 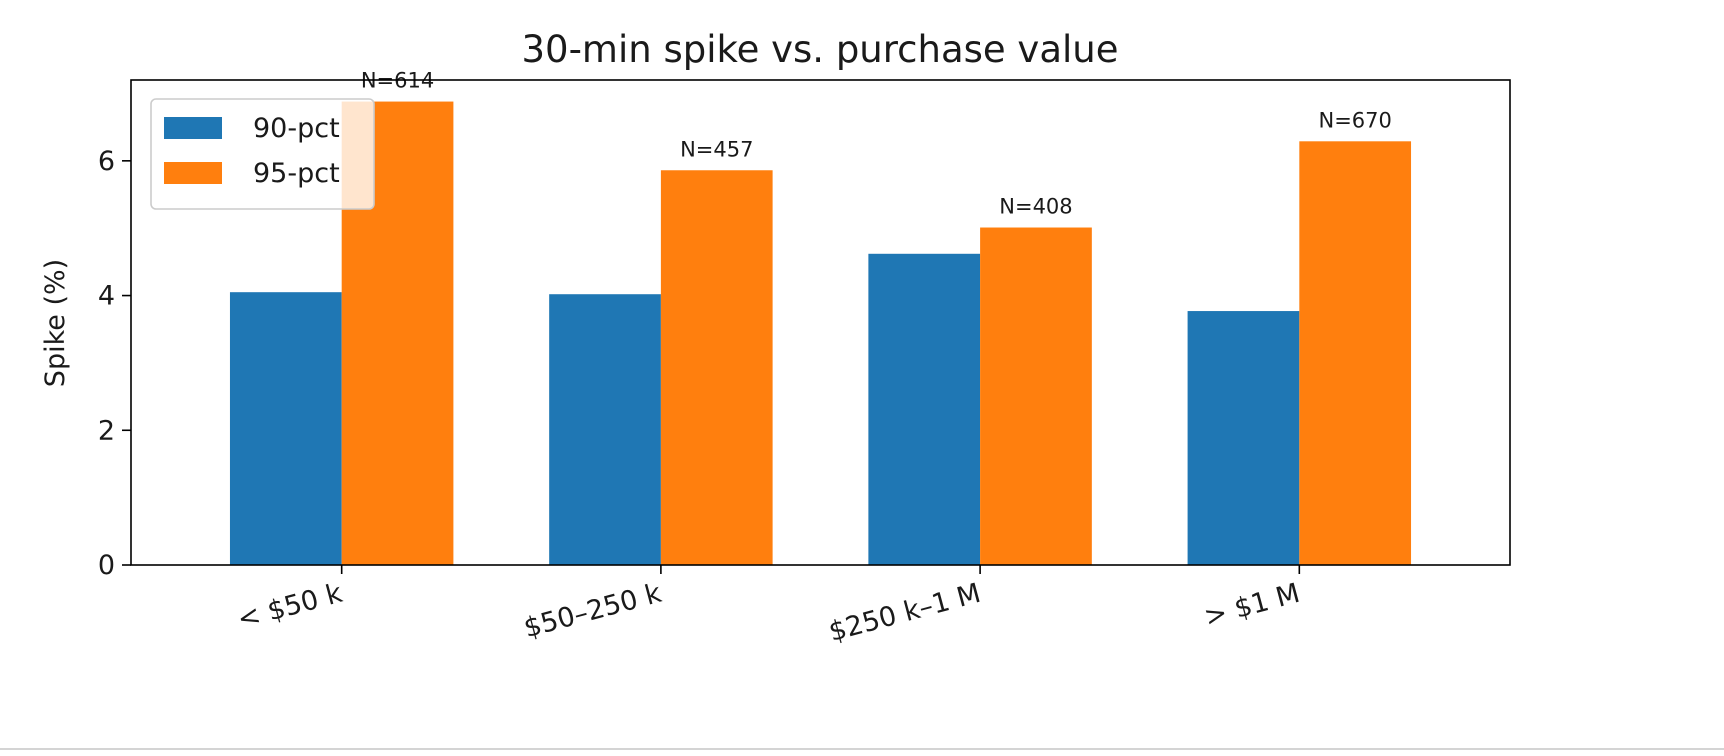 What do you see at coordinates (862, 749) in the screenshot?
I see `bottom-divider` at bounding box center [862, 749].